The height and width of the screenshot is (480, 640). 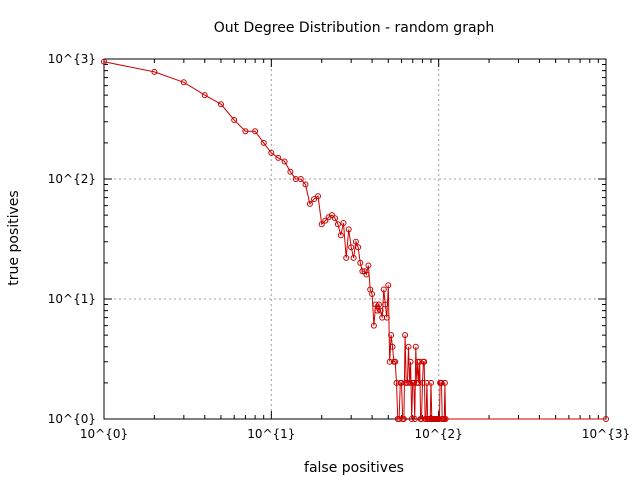 I want to click on y-tick-label: 10^{1}, so click(x=72, y=299).